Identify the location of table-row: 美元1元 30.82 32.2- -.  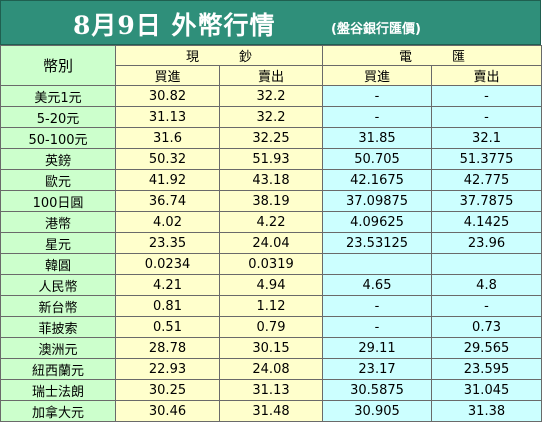
(271, 96).